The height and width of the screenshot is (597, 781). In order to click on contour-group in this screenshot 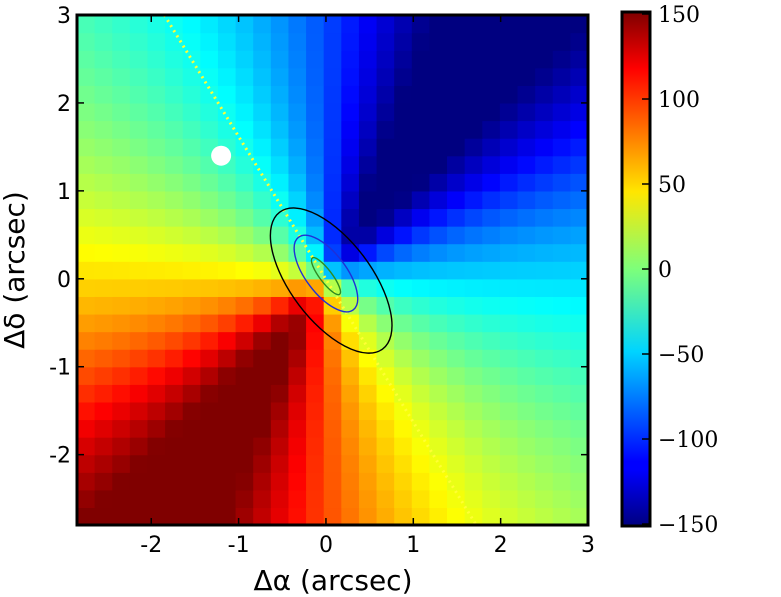, I will do `click(331, 280)`.